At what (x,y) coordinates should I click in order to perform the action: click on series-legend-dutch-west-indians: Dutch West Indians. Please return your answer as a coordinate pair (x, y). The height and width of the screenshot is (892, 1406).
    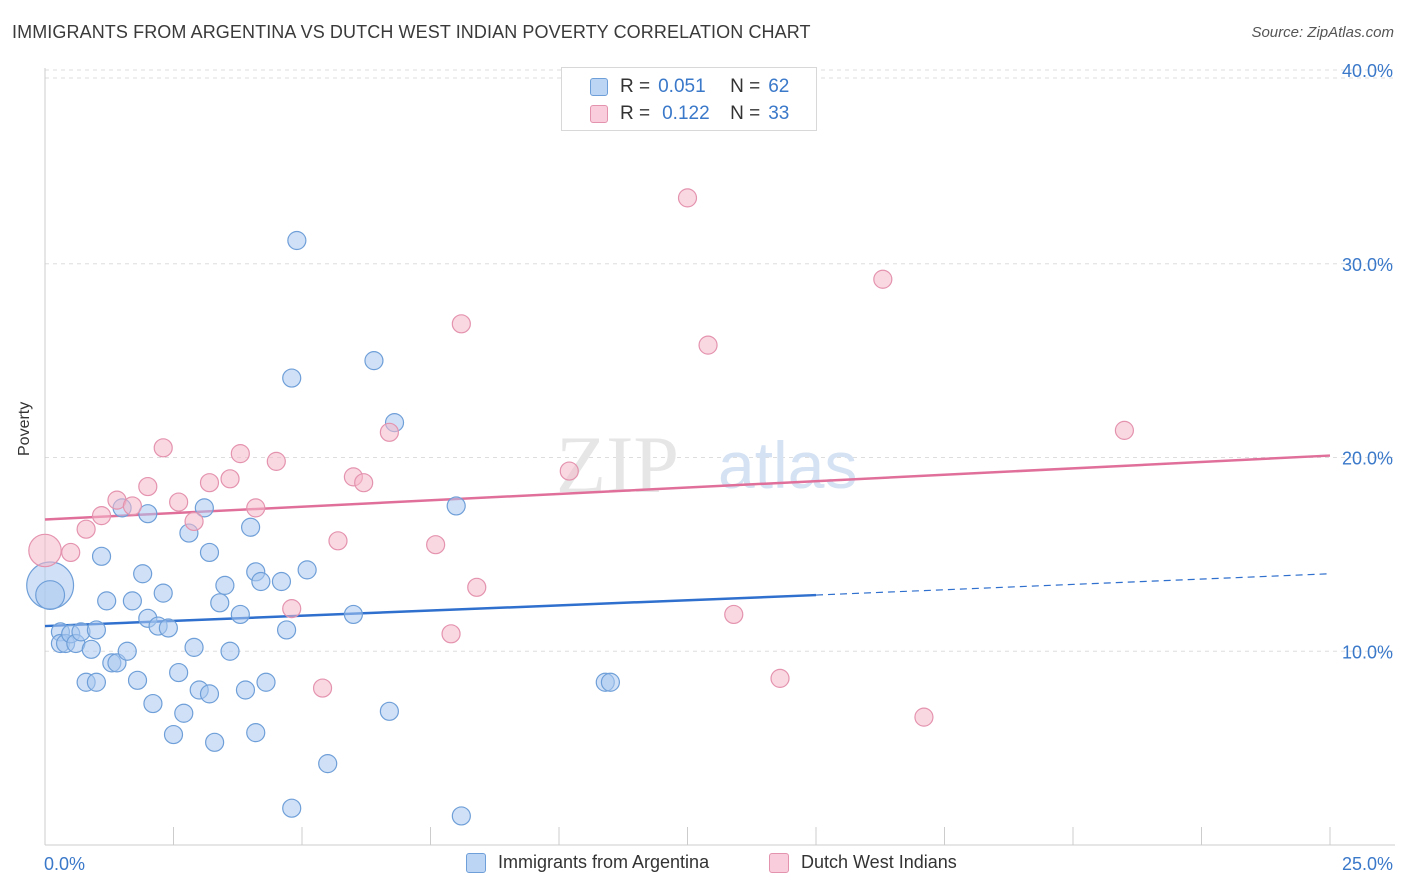
    Looking at the image, I should click on (863, 862).